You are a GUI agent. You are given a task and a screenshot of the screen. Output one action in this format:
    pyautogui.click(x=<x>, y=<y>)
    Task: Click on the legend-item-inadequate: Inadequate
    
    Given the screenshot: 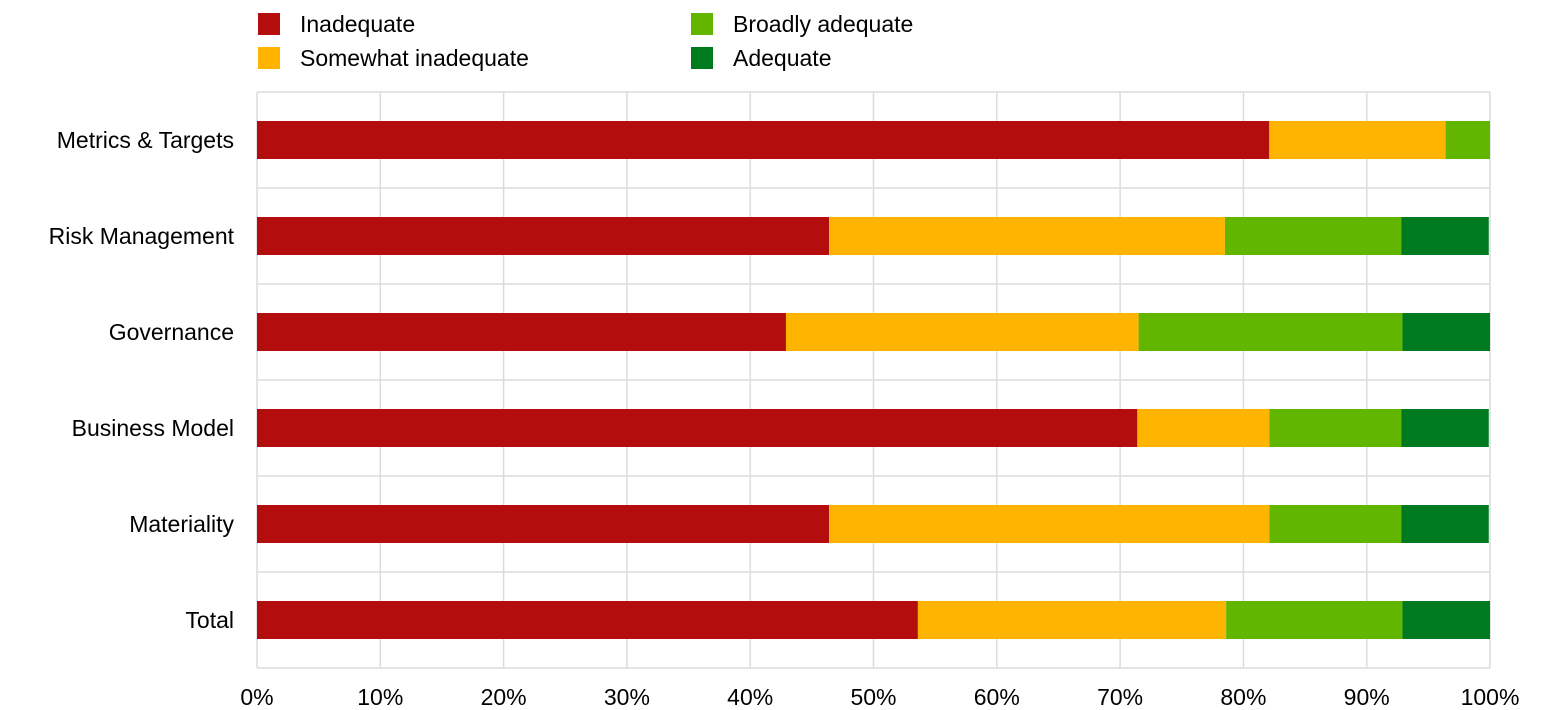 What is the action you would take?
    pyautogui.click(x=336, y=24)
    